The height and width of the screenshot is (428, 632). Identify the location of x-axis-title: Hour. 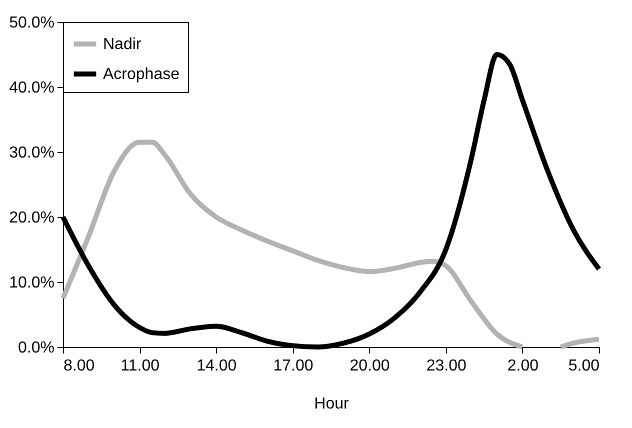
(332, 404).